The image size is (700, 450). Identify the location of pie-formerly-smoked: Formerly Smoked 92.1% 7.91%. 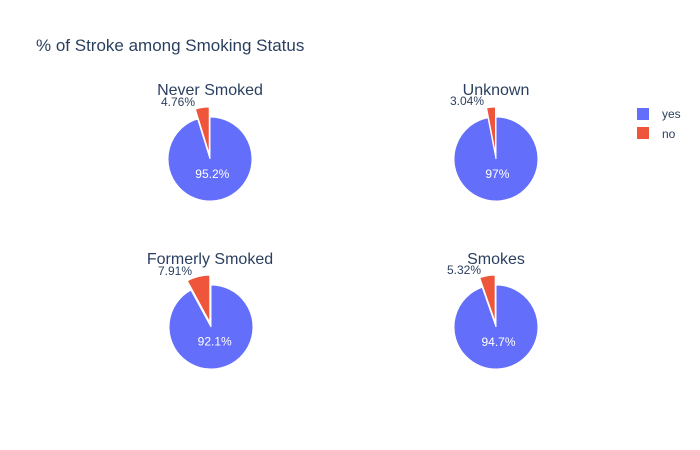
(210, 310).